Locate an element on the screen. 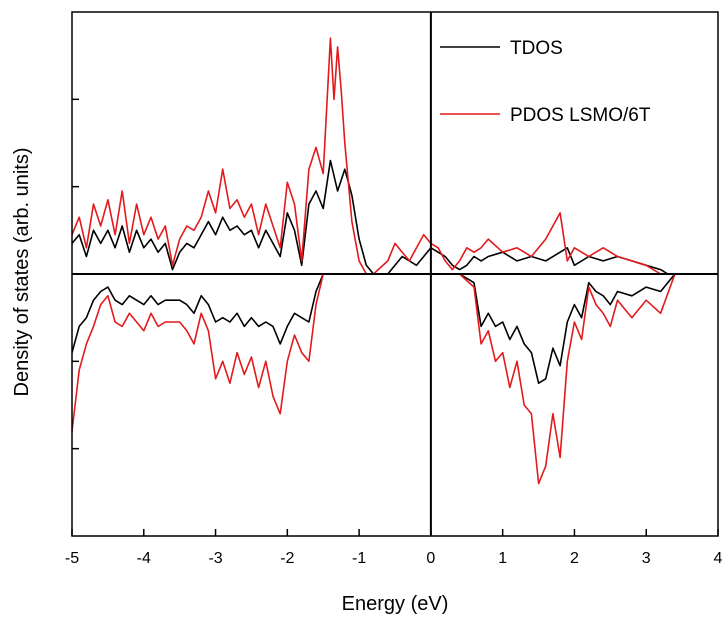  x-tick-label: 2 is located at coordinates (574, 558).